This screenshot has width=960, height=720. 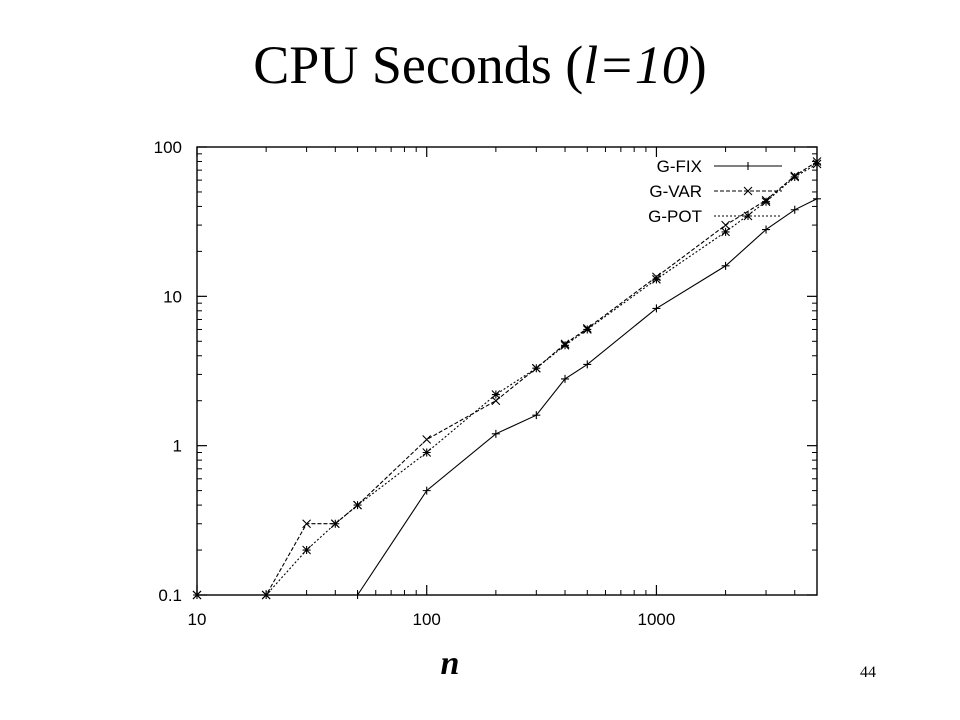 I want to click on x-tick-label: 1000, so click(x=657, y=619).